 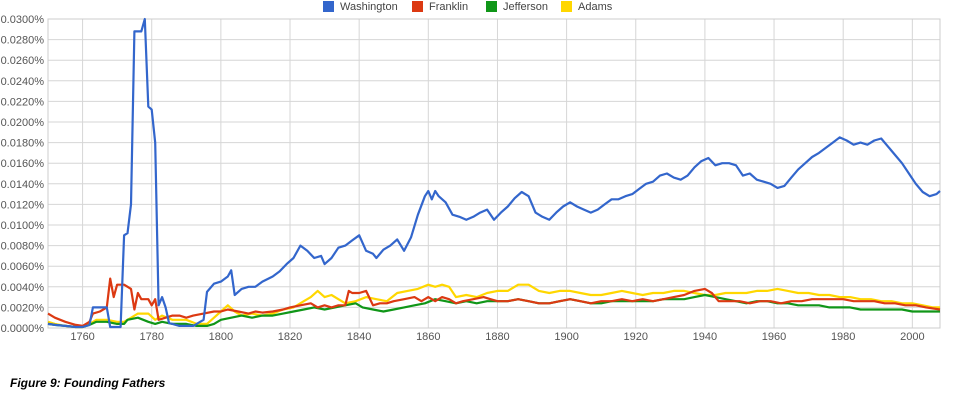 What do you see at coordinates (912, 337) in the screenshot?
I see `x-tick-label: 2000` at bounding box center [912, 337].